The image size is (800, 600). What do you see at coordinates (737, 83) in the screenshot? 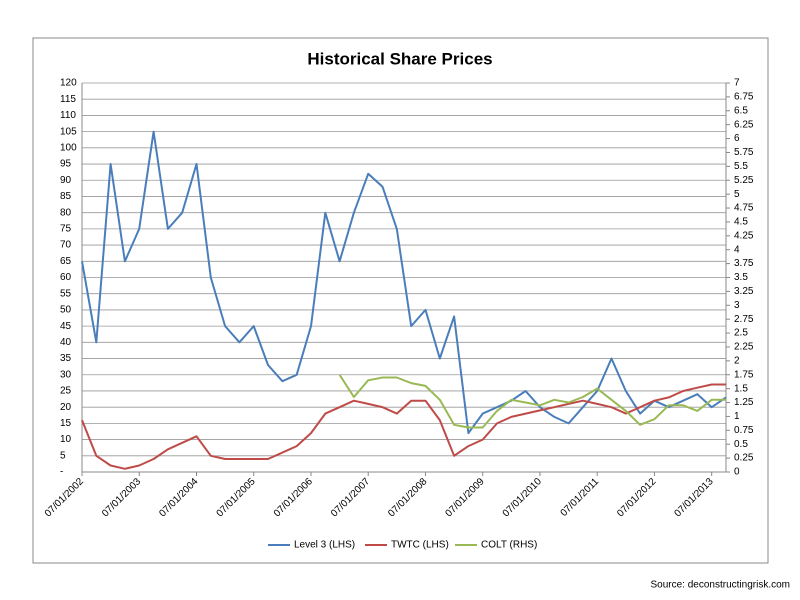
I see `y2-tick-label: 7` at bounding box center [737, 83].